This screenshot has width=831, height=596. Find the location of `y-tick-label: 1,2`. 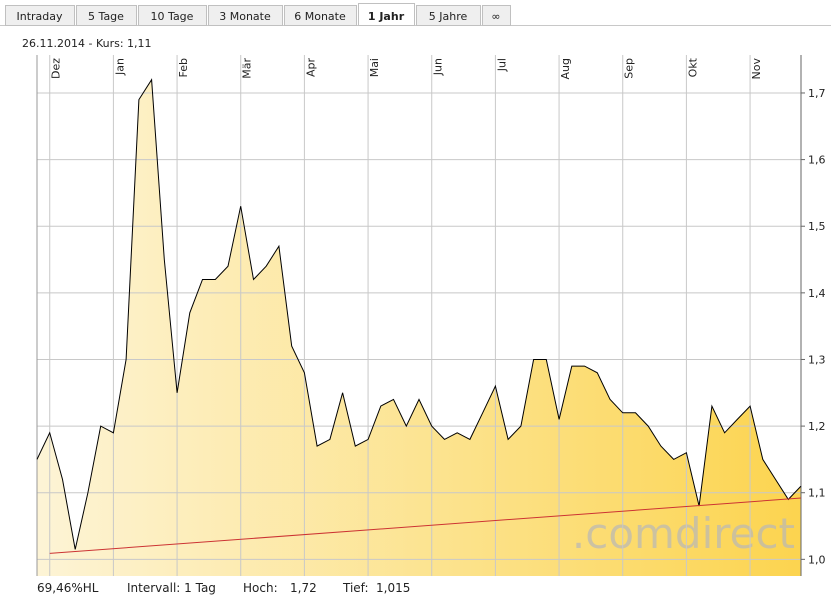

y-tick-label: 1,2 is located at coordinates (817, 426).